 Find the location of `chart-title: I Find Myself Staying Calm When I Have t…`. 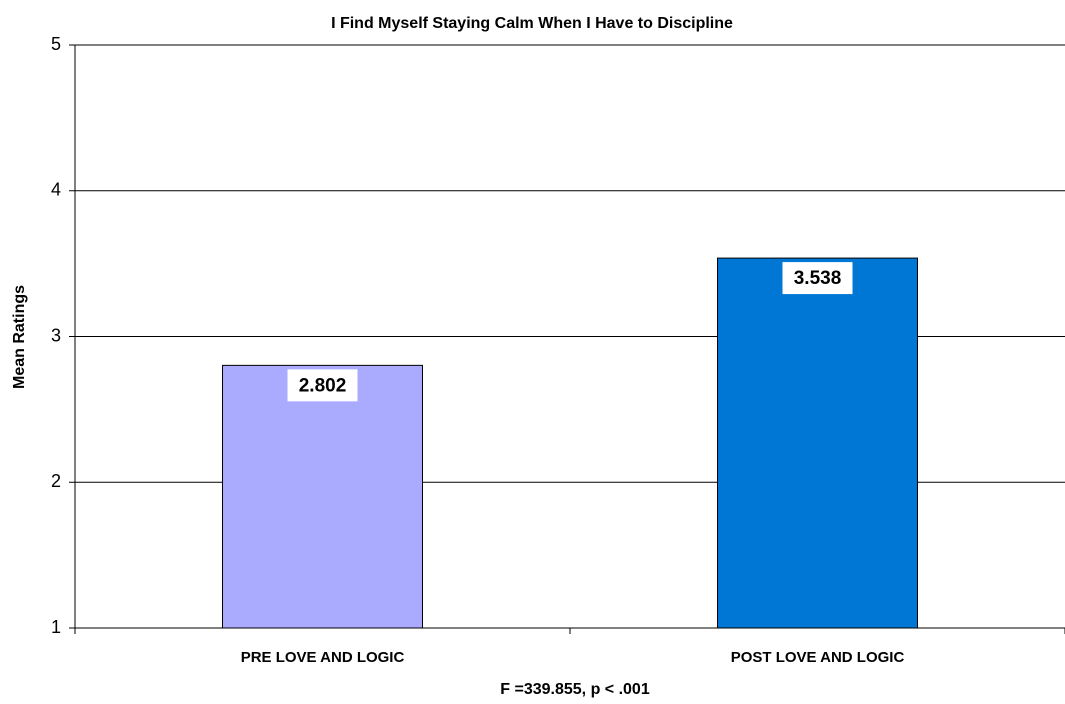

chart-title: I Find Myself Staying Calm When I Have t… is located at coordinates (532, 23).